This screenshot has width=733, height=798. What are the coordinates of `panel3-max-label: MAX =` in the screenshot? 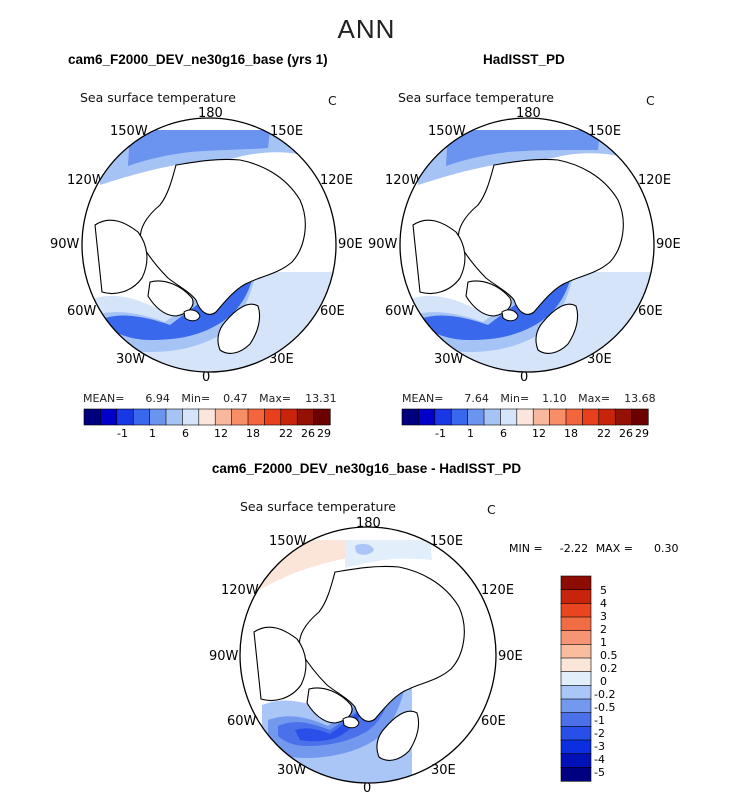 It's located at (614, 548).